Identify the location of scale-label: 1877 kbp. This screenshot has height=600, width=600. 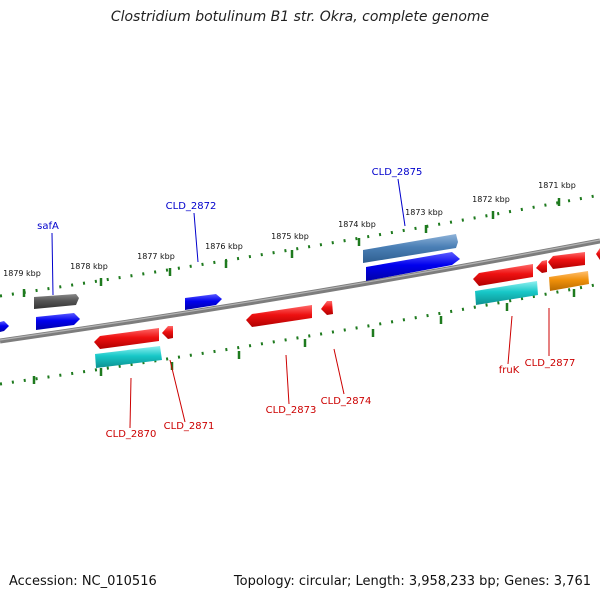
(156, 256).